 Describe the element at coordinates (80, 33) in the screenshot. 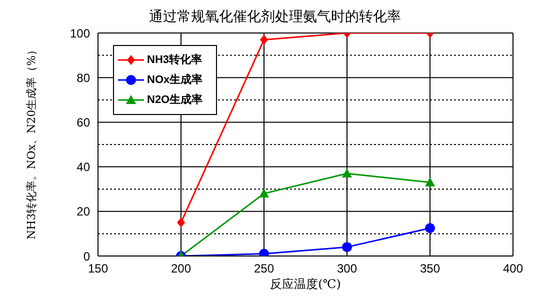

I see `y-tick-label: 100` at that location.